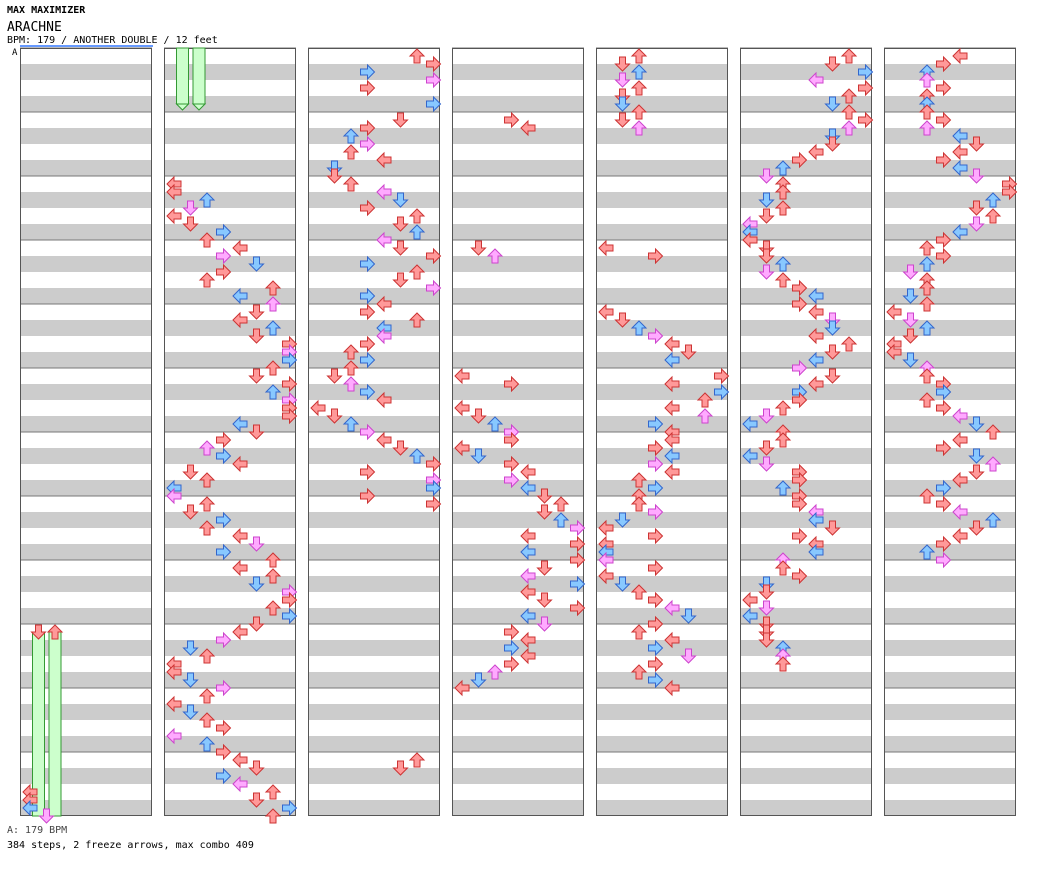 The height and width of the screenshot is (876, 1040). I want to click on bpm-marker: A, so click(15, 53).